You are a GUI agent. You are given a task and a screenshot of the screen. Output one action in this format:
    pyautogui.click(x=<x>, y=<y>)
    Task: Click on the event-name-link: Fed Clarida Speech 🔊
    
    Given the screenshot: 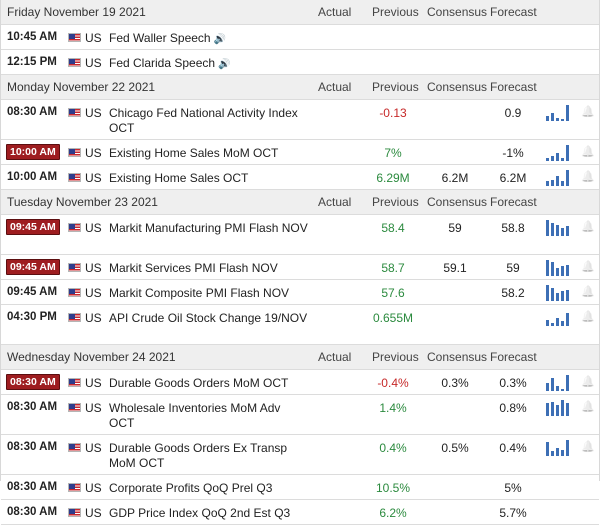 What is the action you would take?
    pyautogui.click(x=209, y=64)
    